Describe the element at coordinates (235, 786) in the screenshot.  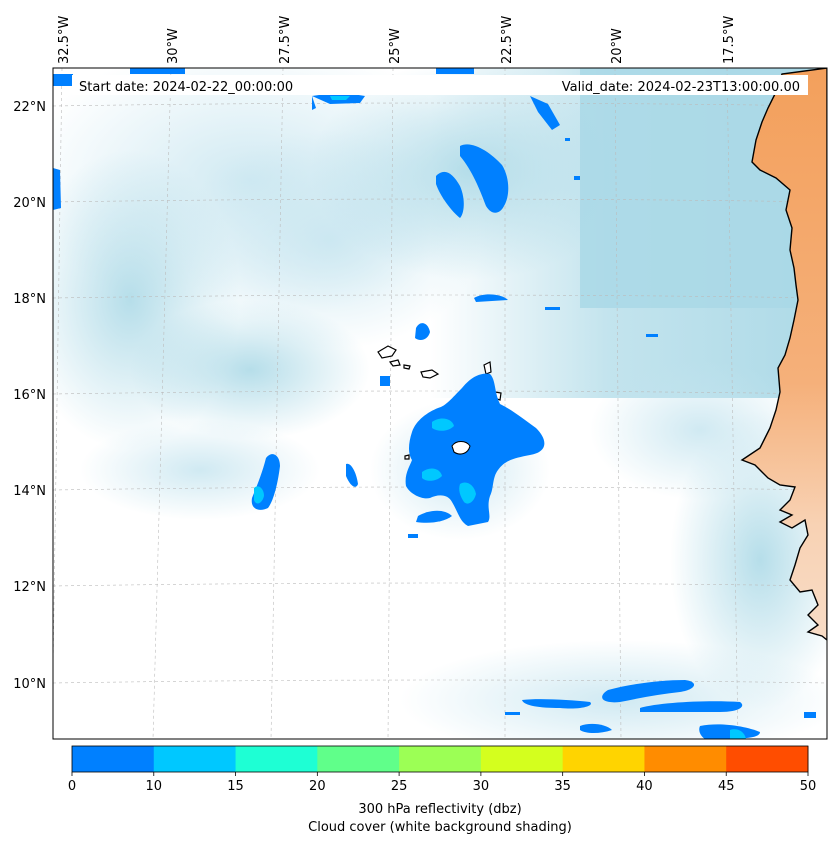
I see `colorbar-tick-label: 15` at that location.